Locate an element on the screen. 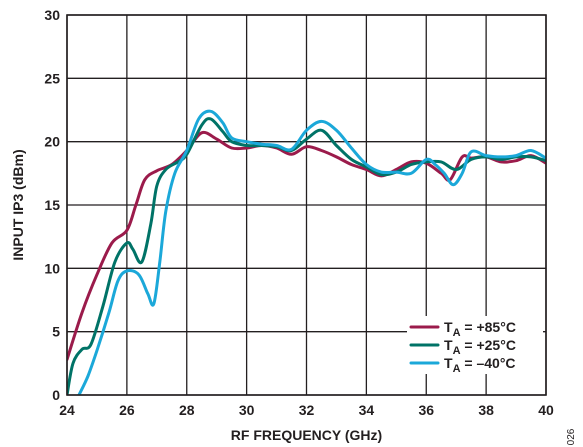 This screenshot has width=583, height=447. x-tick-label: 30 is located at coordinates (247, 410).